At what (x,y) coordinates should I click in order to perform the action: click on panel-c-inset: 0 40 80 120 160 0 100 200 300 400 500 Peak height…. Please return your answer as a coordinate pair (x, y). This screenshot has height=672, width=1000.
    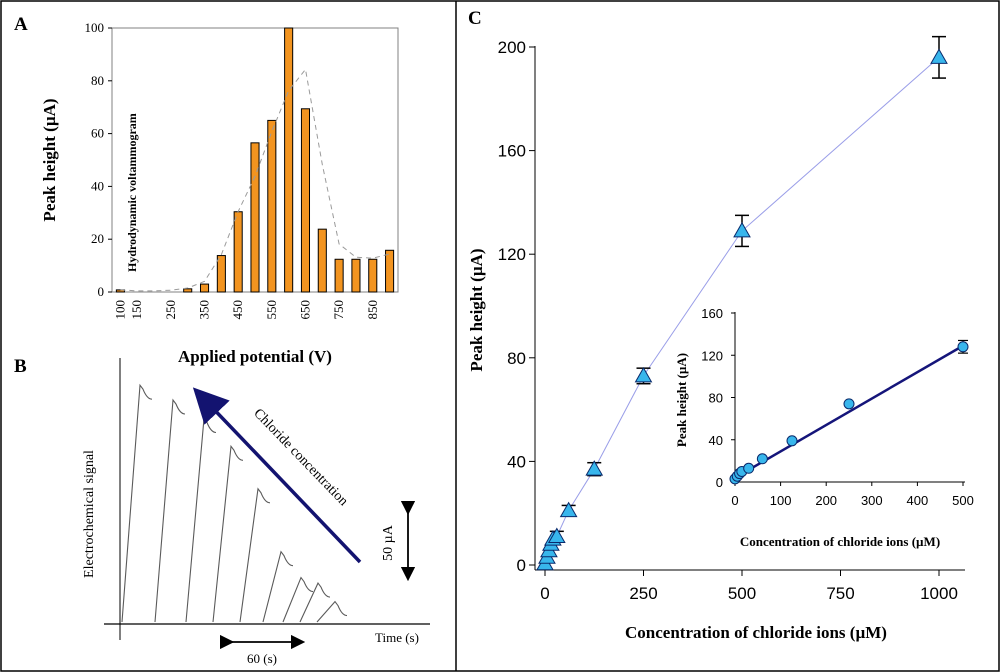
    Looking at the image, I should click on (824, 427).